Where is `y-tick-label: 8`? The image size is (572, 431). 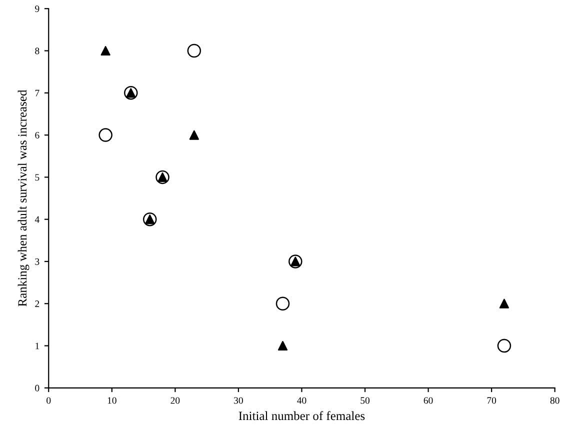 y-tick-label: 8 is located at coordinates (37, 51).